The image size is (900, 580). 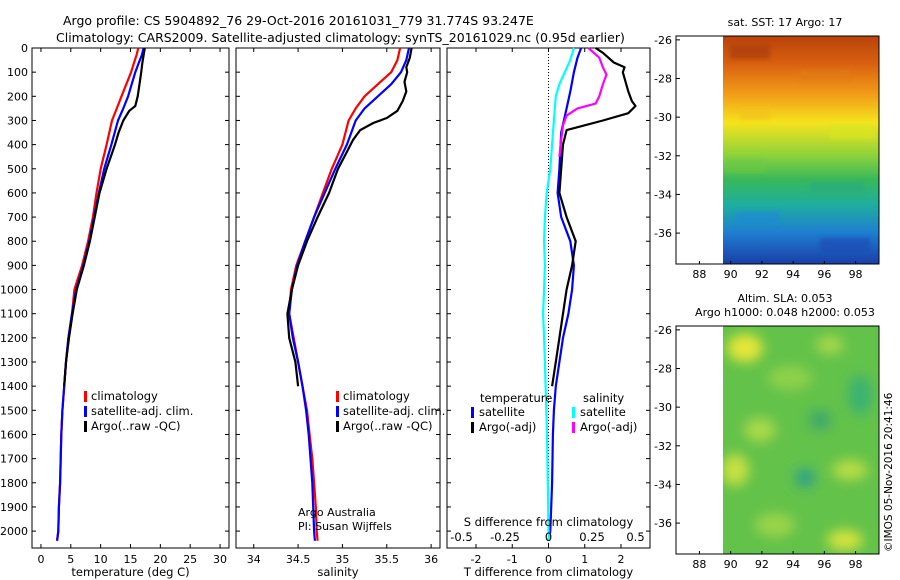 I want to click on y-tick-label: 800, so click(x=17, y=241).